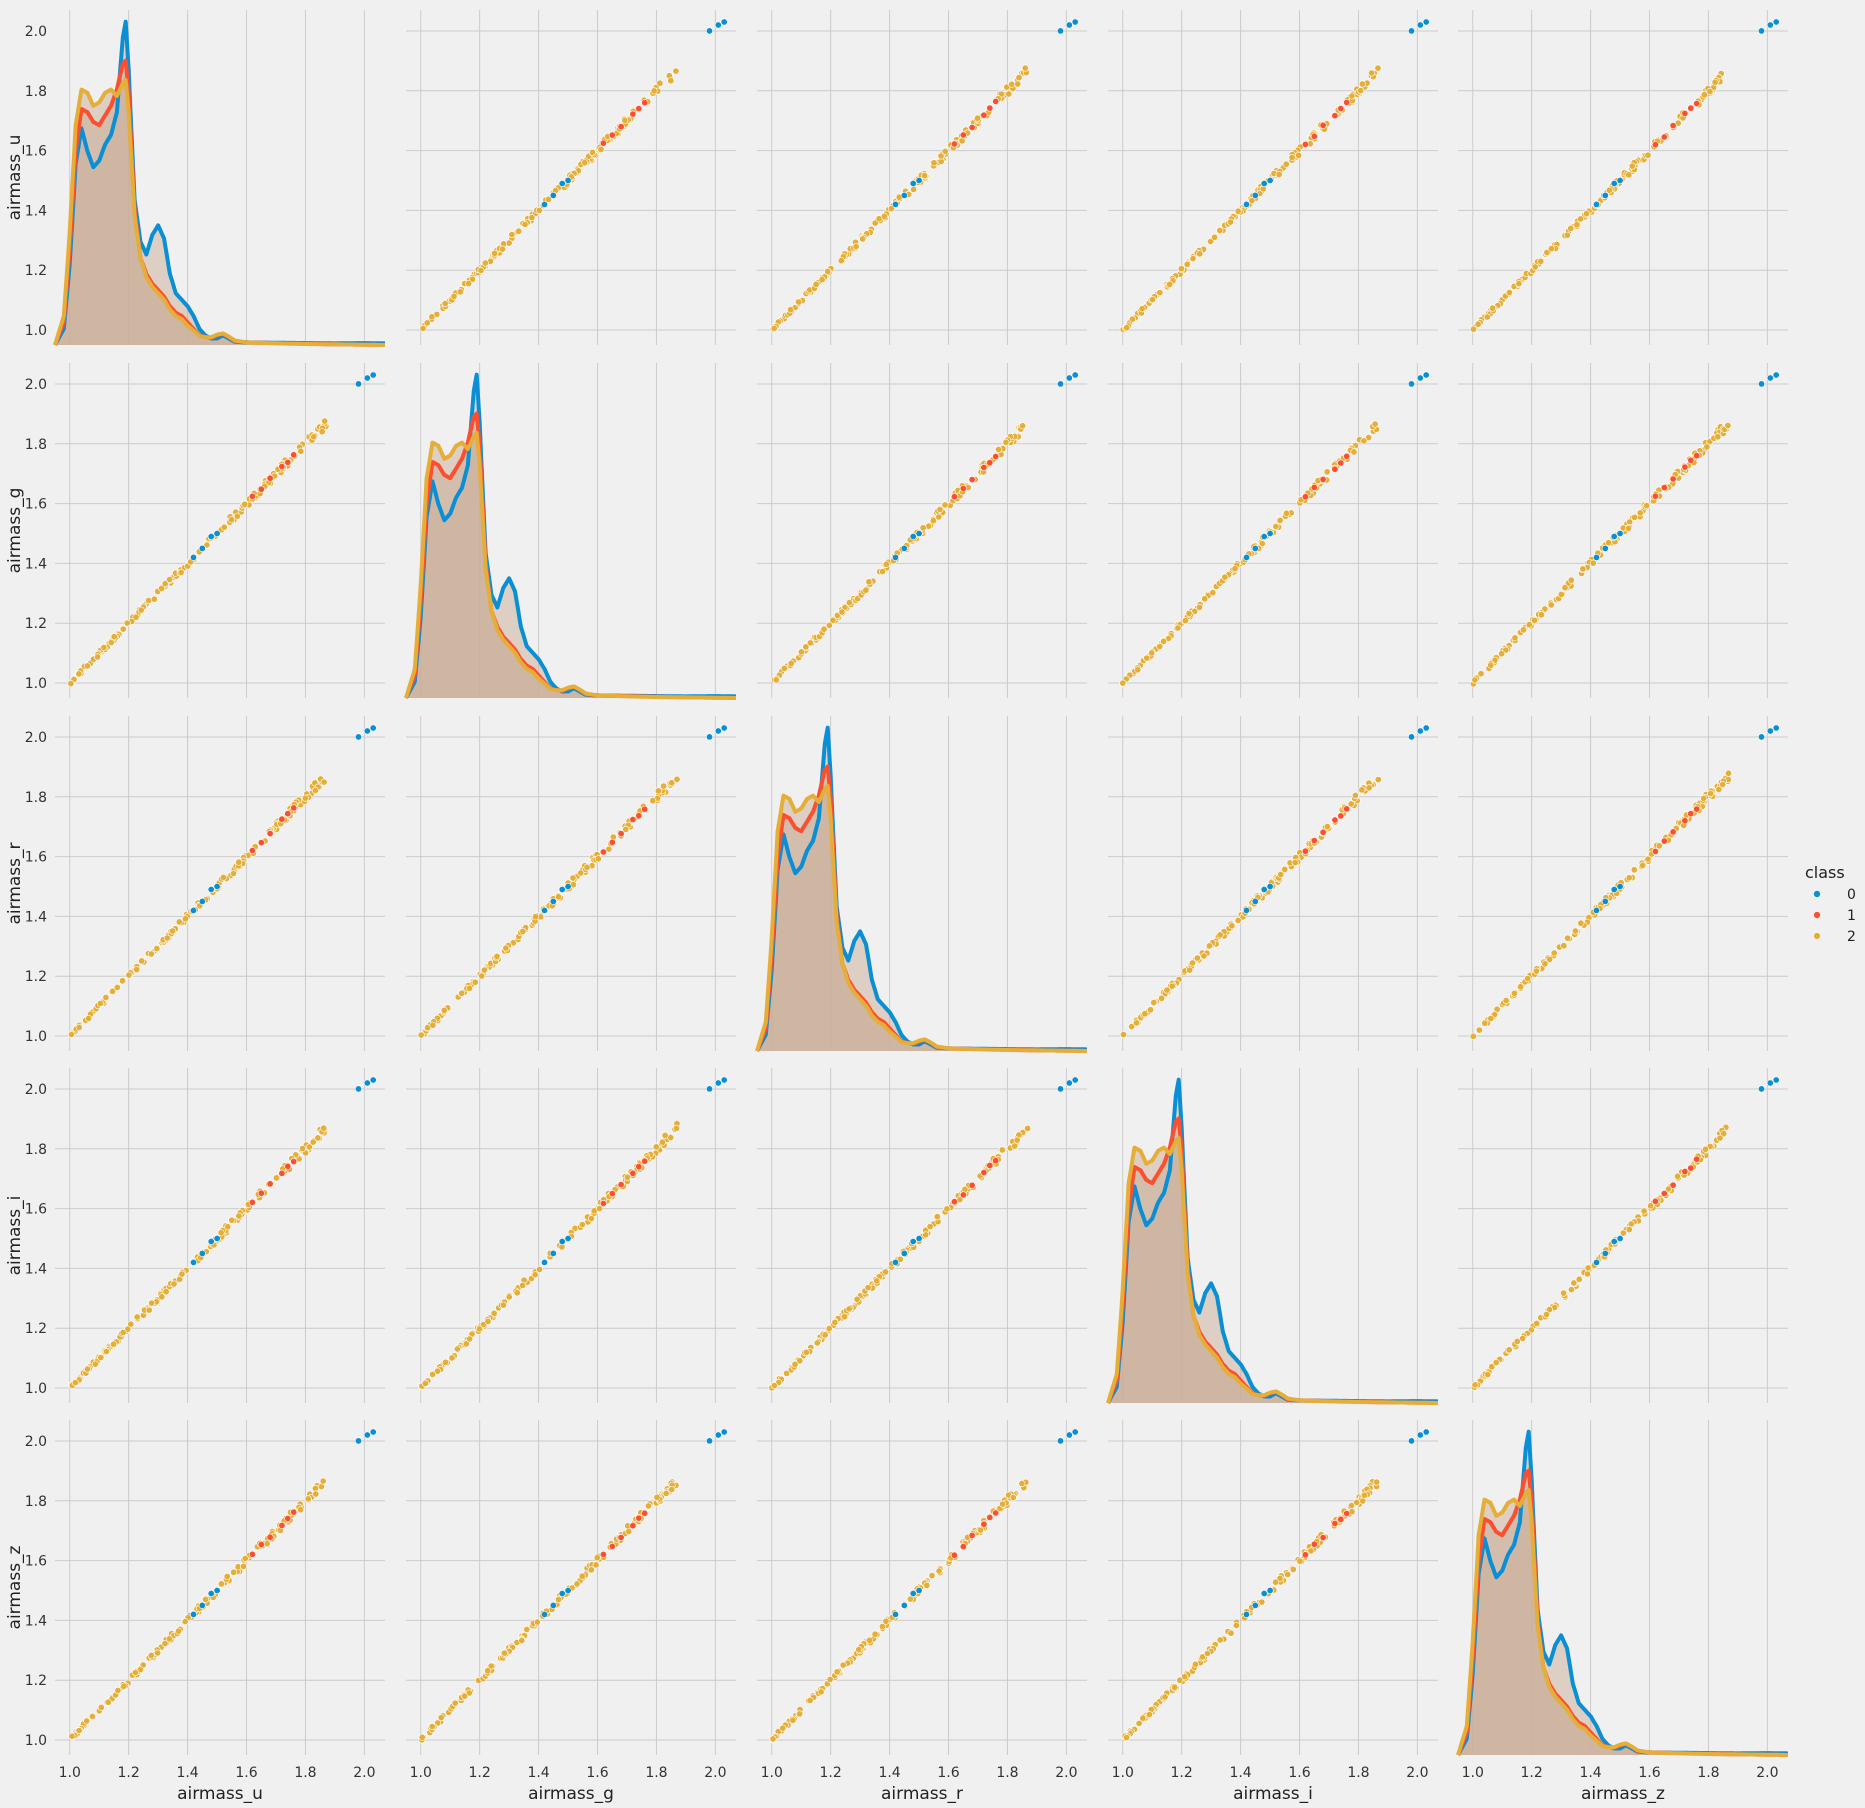  I want to click on panel-airmass_i-vs-airmass_g, so click(571, 1235).